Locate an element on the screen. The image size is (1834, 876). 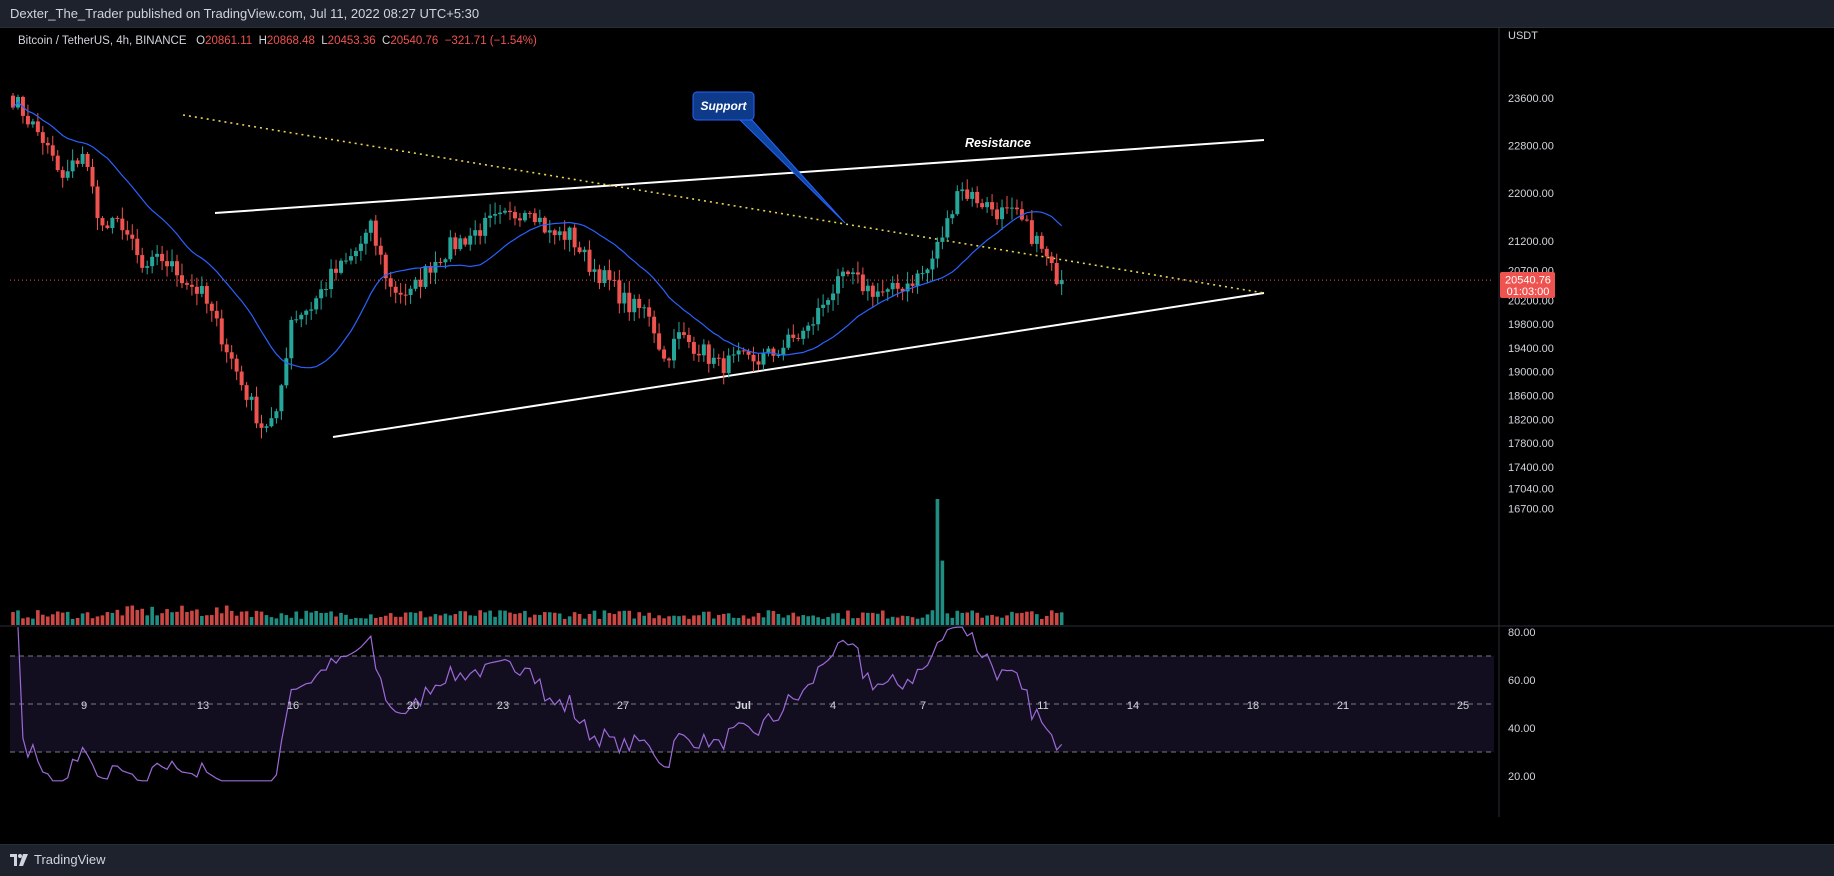
time-tick-label: 14 is located at coordinates (1133, 706).